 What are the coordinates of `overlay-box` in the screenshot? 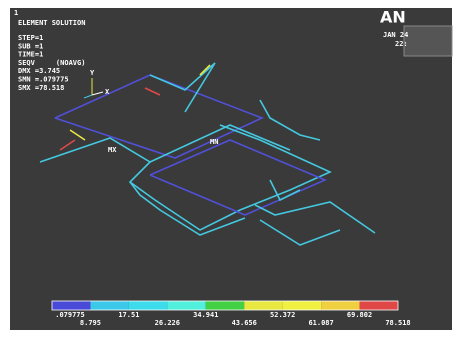 It's located at (428, 41).